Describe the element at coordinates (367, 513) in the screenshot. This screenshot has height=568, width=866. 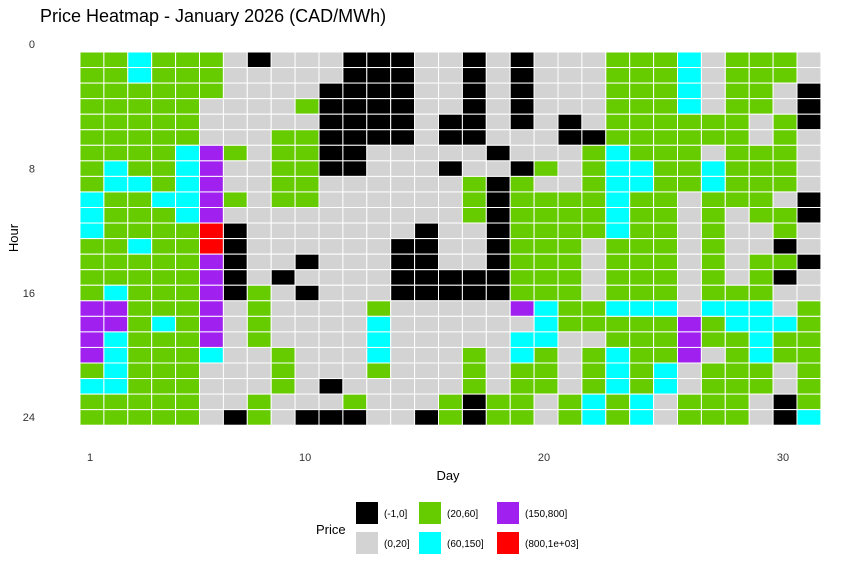
I see `legend-swatch` at that location.